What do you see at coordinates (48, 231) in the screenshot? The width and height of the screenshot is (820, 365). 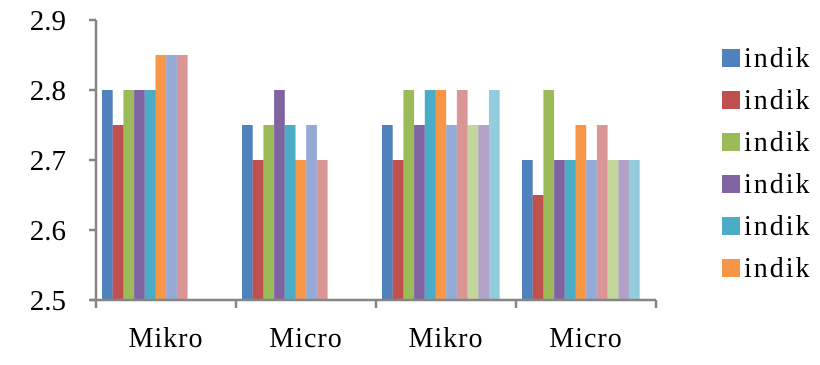 I see `y-tick-label: 2.6` at bounding box center [48, 231].